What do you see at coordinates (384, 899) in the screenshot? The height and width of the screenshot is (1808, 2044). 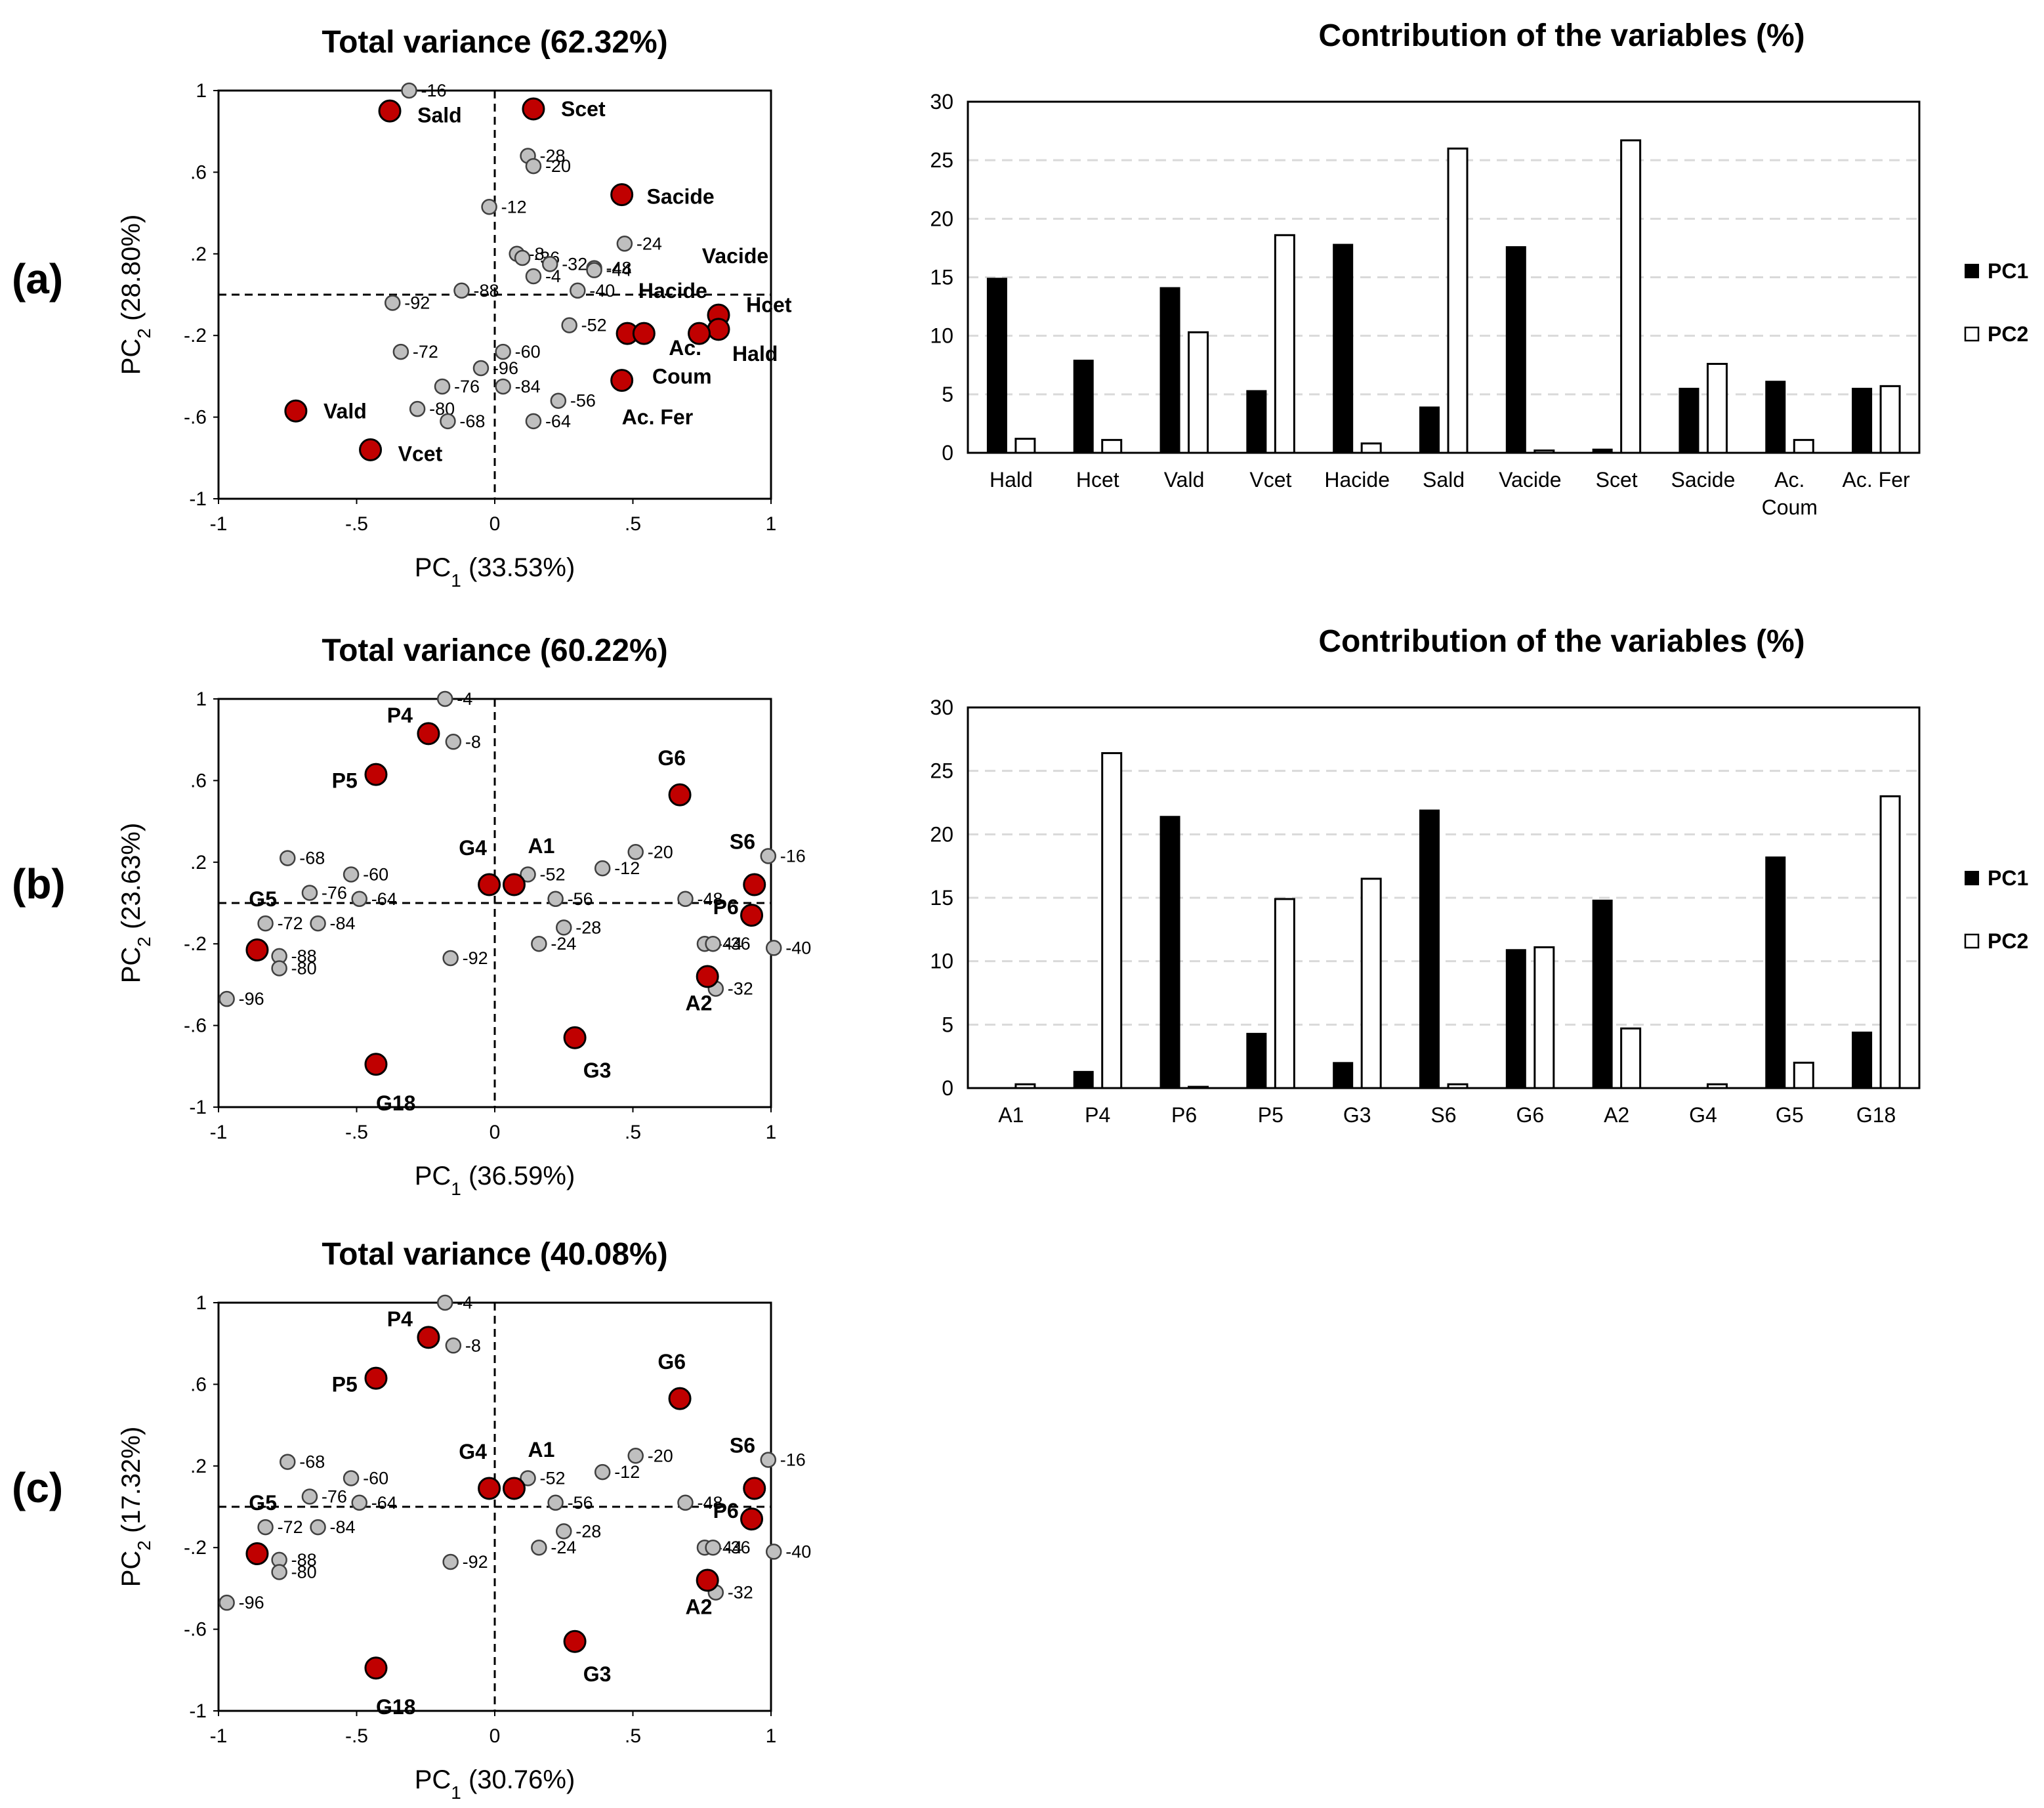 I see `observation-label: -64` at bounding box center [384, 899].